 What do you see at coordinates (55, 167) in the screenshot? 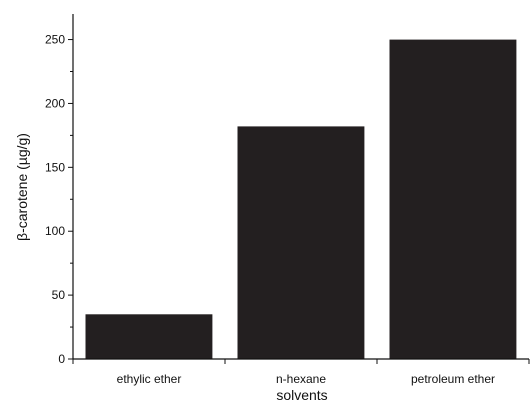
I see `y-tick-label: 150` at bounding box center [55, 167].